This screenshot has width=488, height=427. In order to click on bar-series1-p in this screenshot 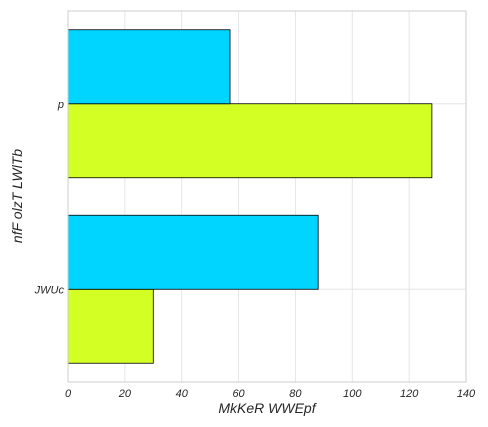, I will do `click(250, 141)`.